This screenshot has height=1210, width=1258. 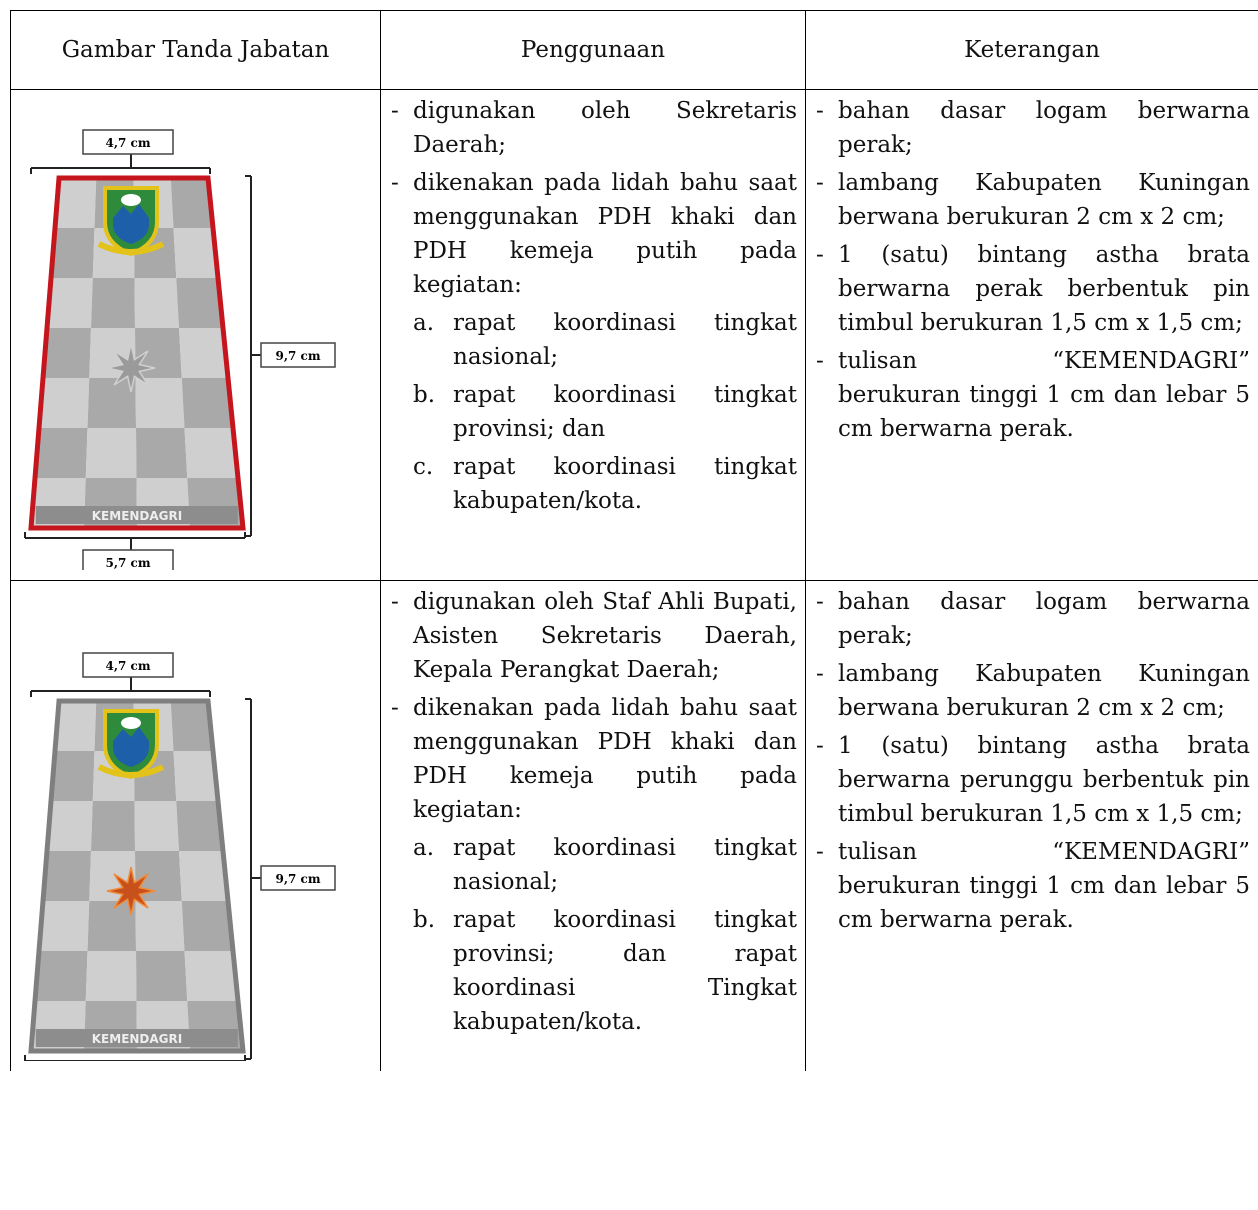 What do you see at coordinates (625, 484) in the screenshot?
I see `sub-text: rapat koordinasi tingkat kabupaten/kota.` at bounding box center [625, 484].